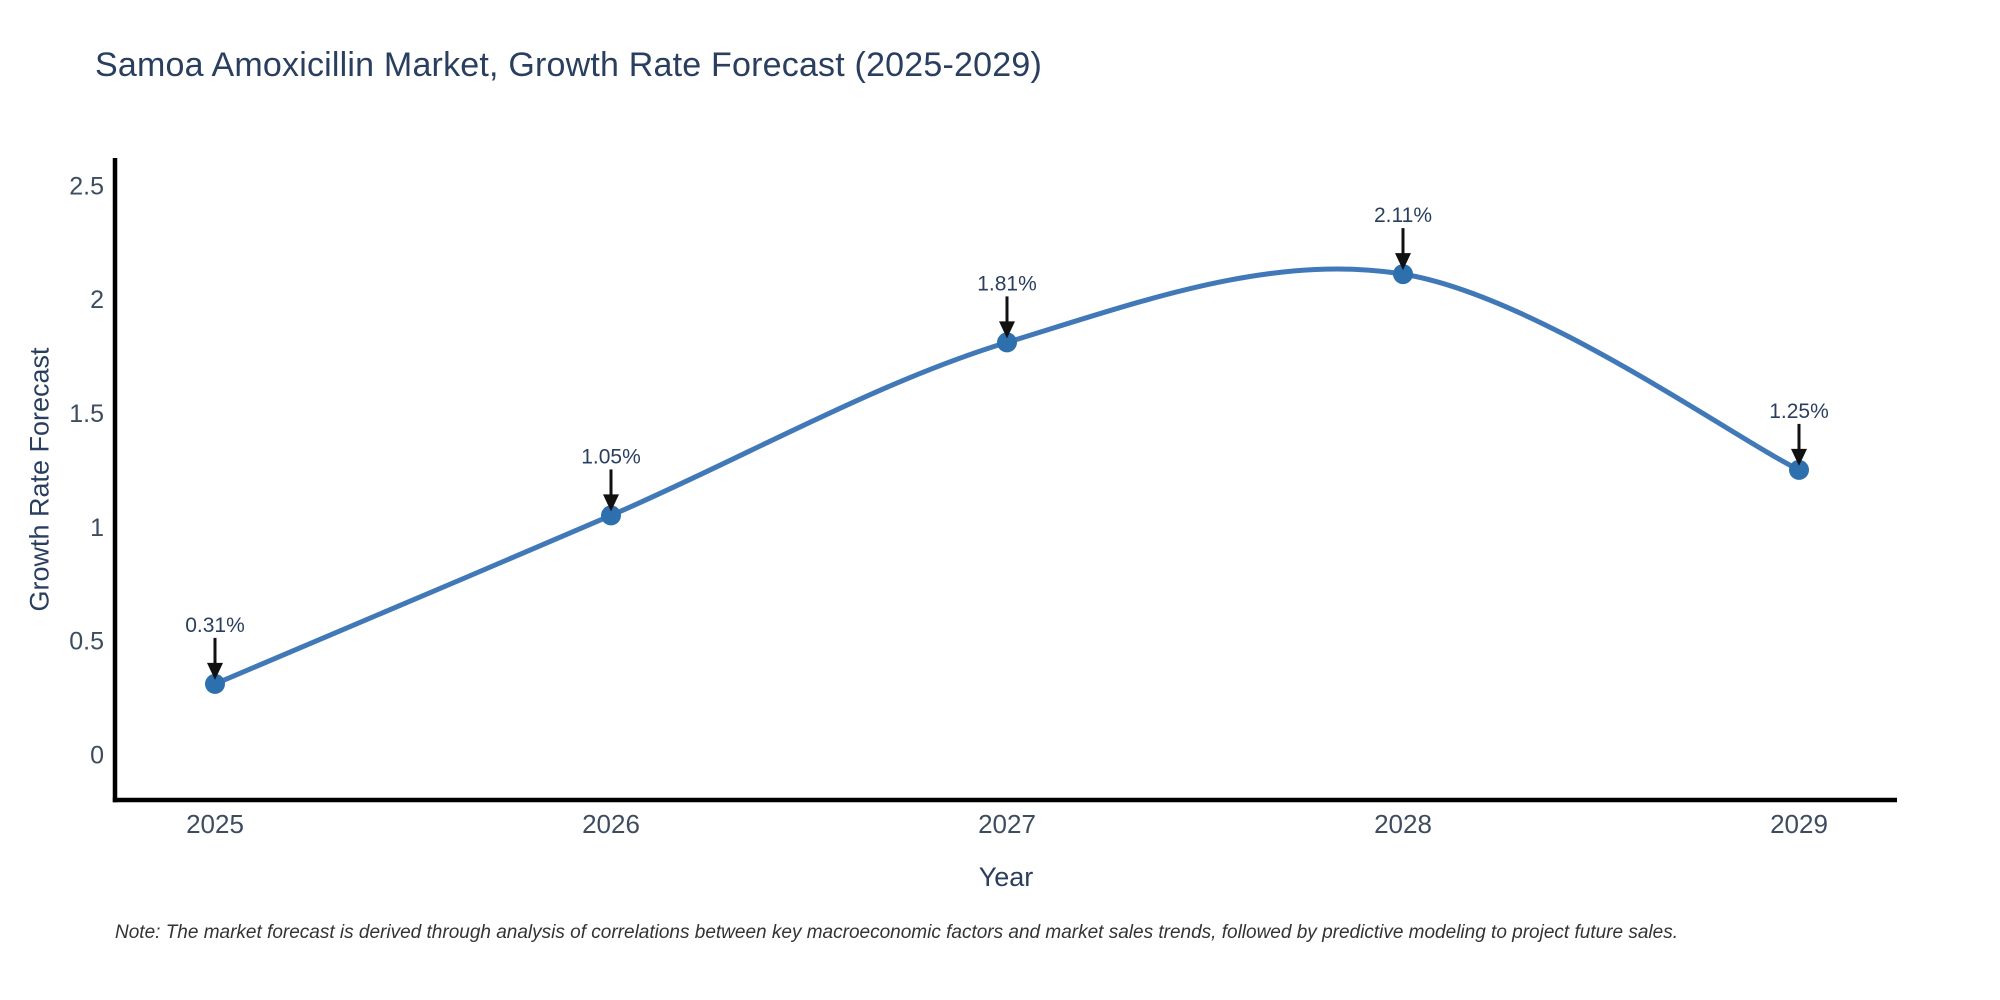 The height and width of the screenshot is (1000, 2000). I want to click on x-tick-label: 2026, so click(611, 824).